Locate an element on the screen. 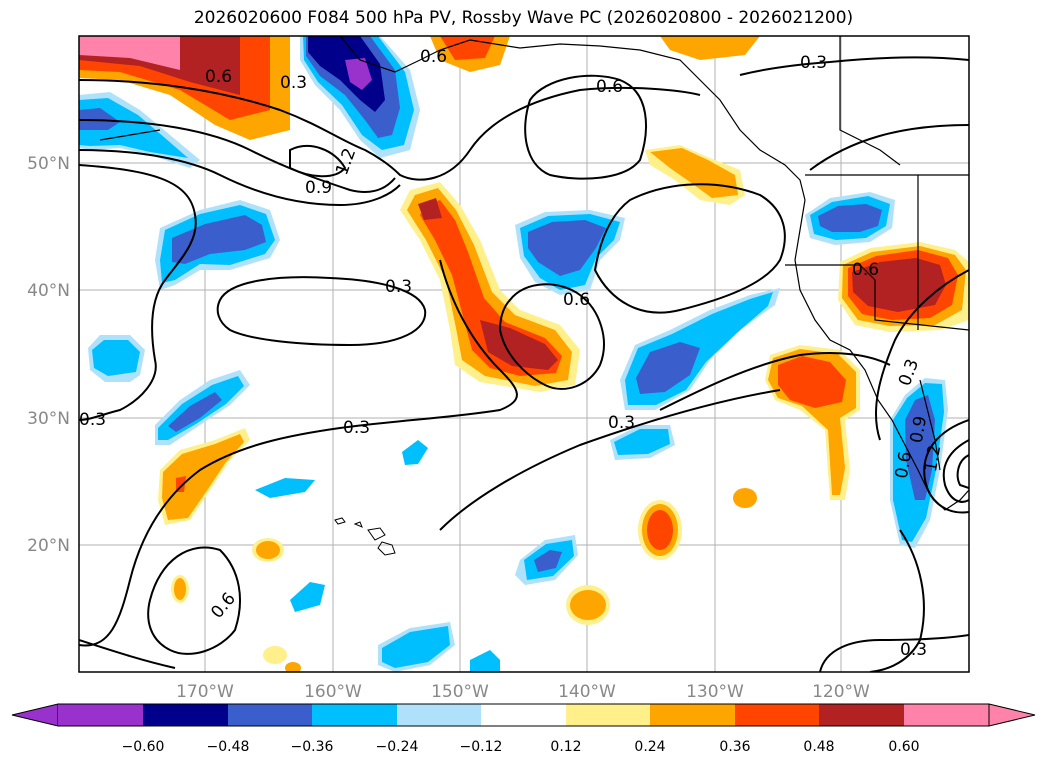  colorbar-tick: −0.36 is located at coordinates (312, 747).